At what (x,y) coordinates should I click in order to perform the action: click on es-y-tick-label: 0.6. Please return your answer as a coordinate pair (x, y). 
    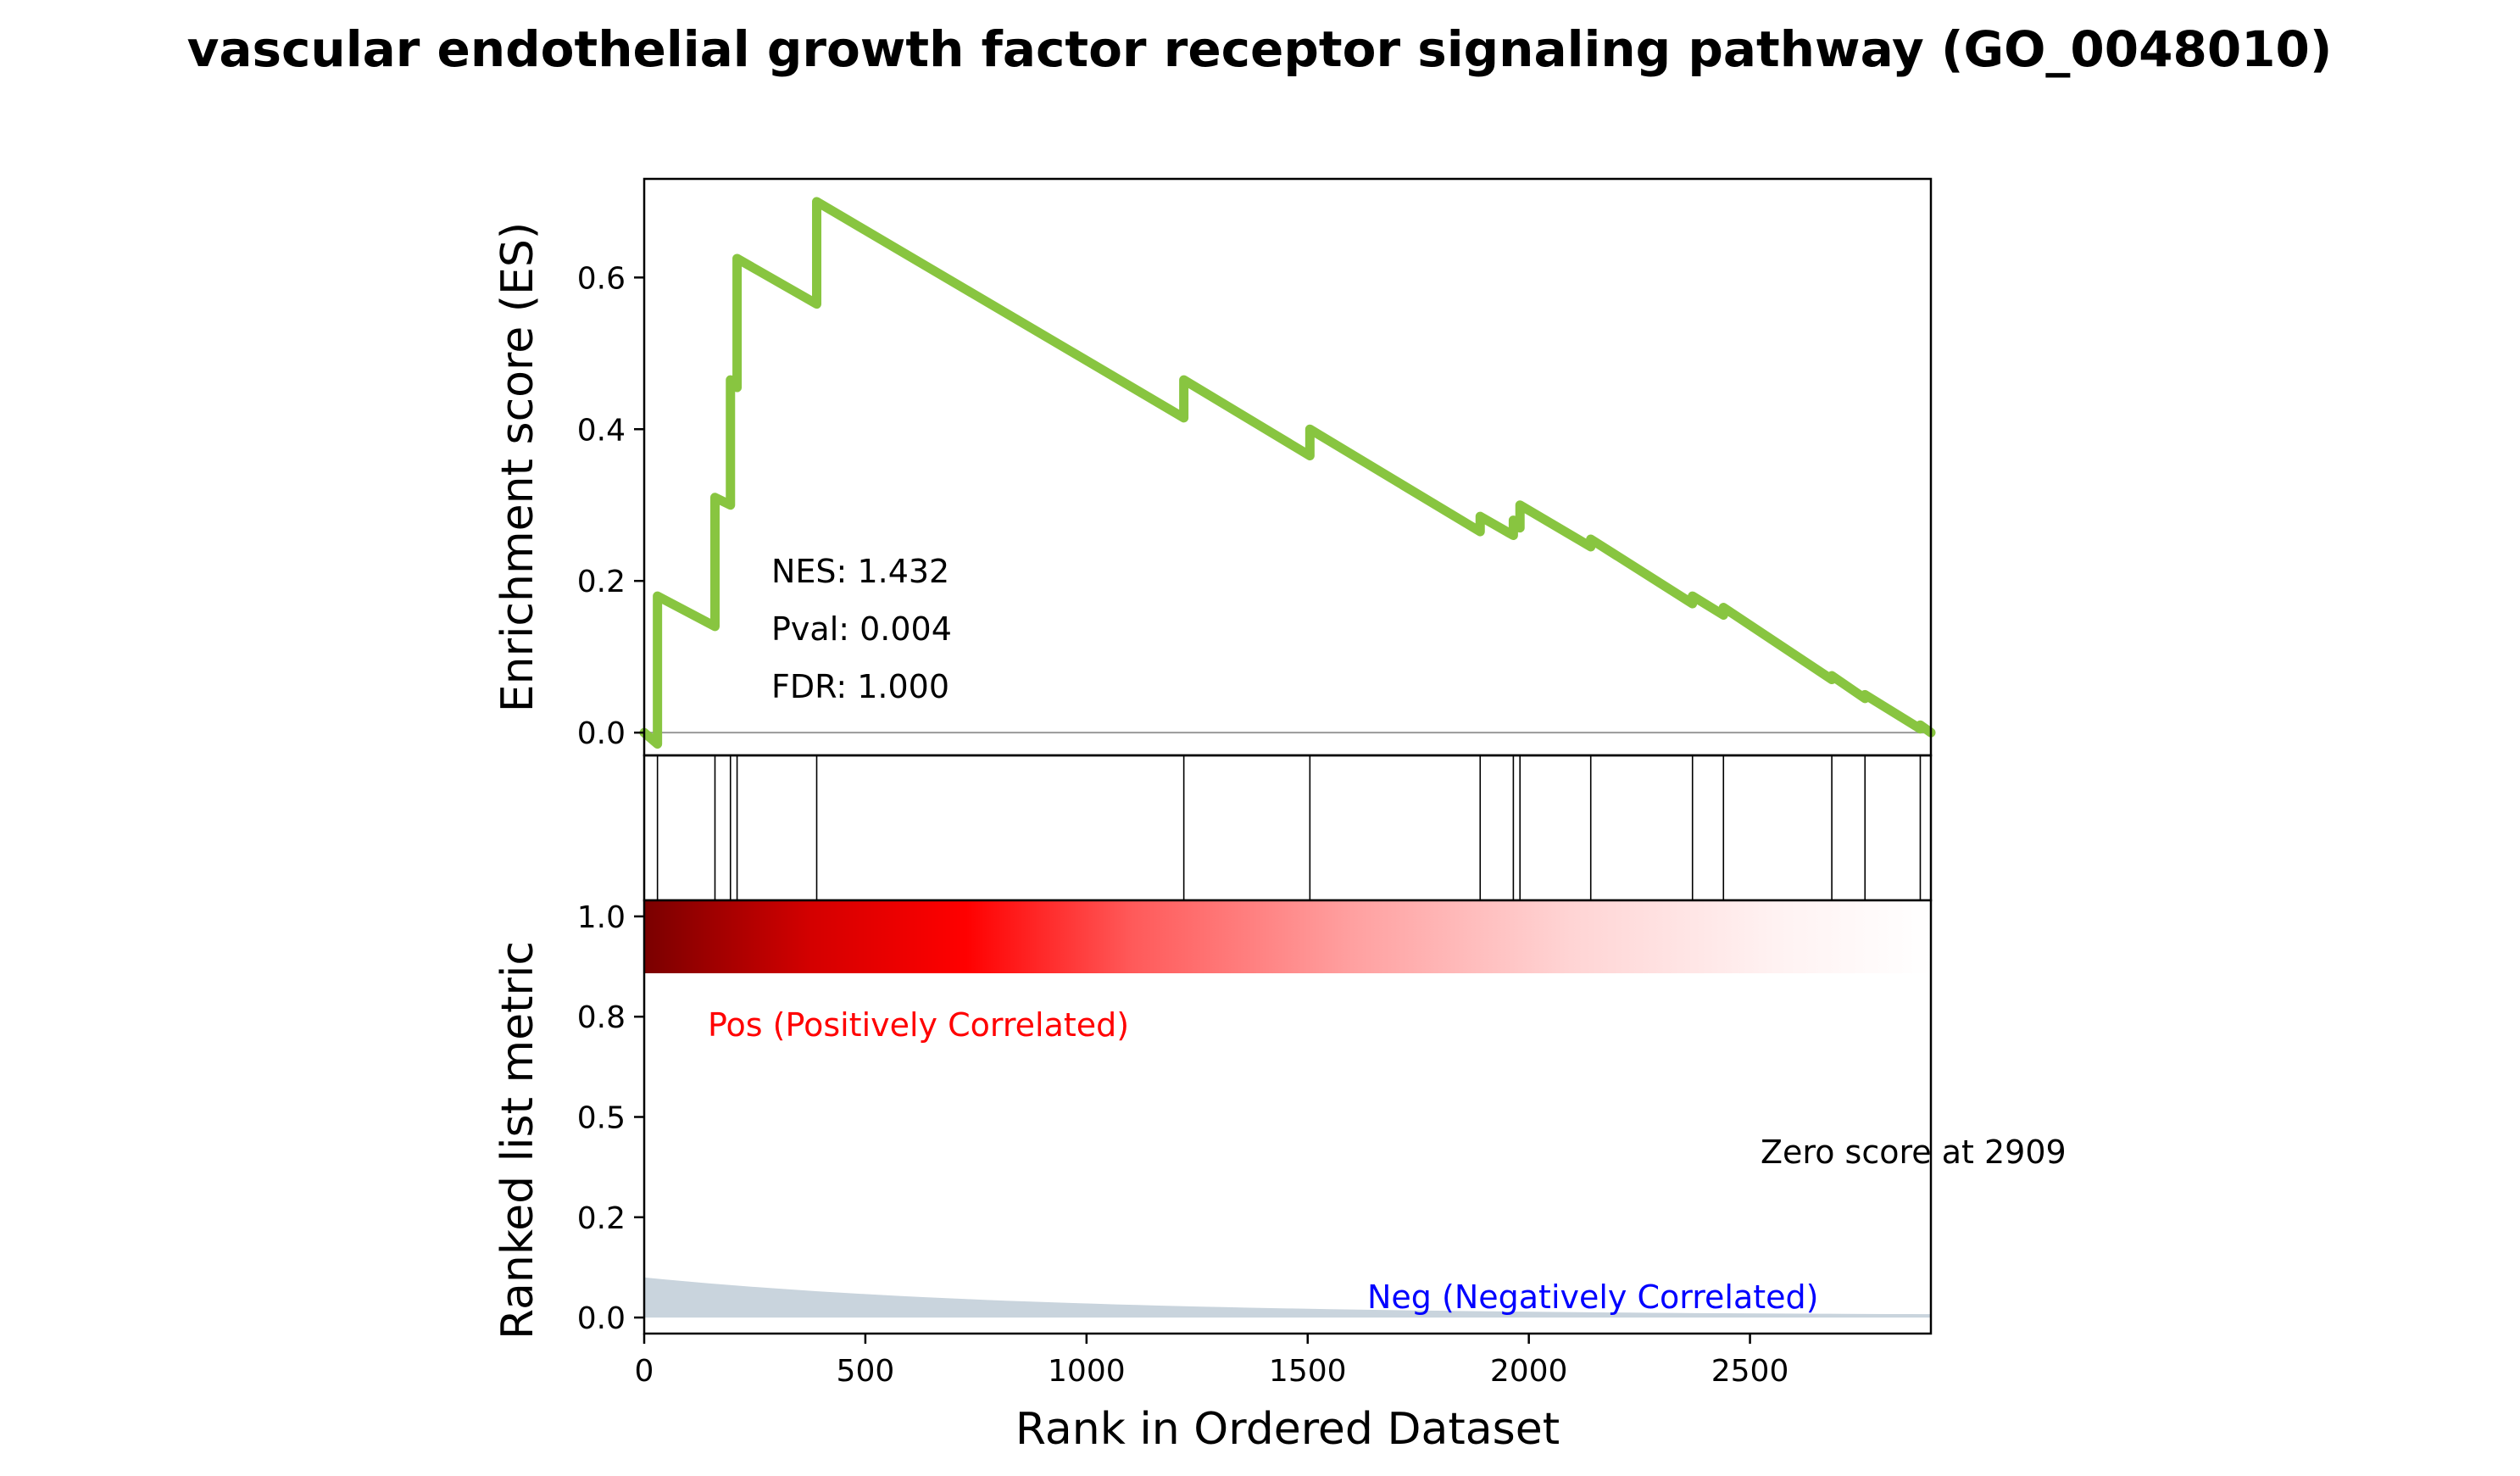
    Looking at the image, I should click on (601, 279).